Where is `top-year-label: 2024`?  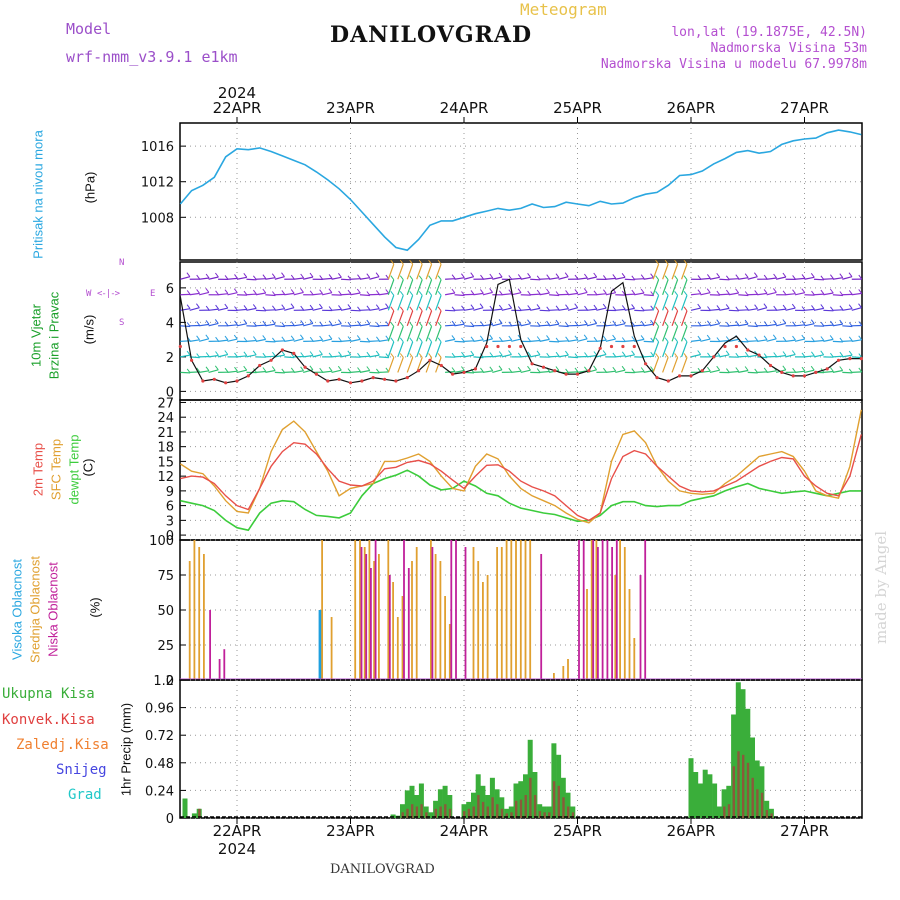
top-year-label: 2024 is located at coordinates (237, 93).